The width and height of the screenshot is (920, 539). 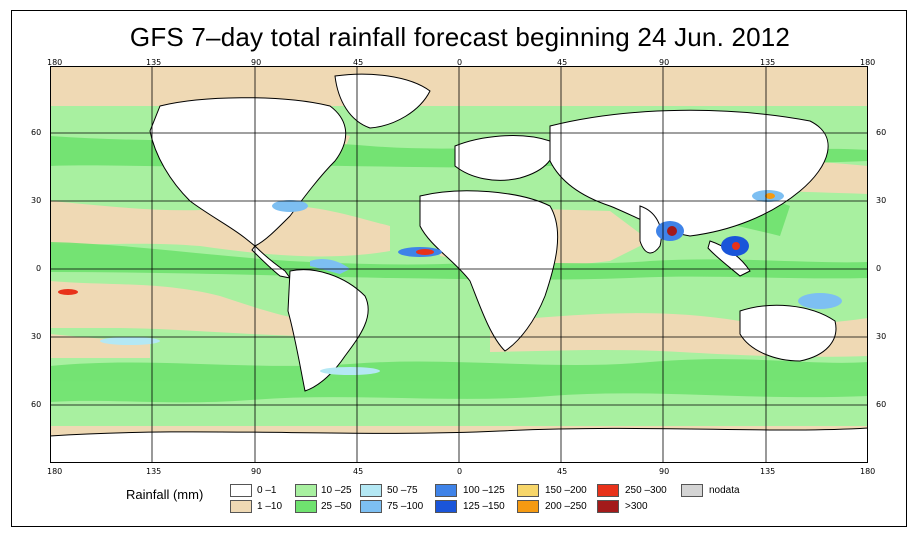 What do you see at coordinates (879, 268) in the screenshot?
I see `lat-label-right: 0` at bounding box center [879, 268].